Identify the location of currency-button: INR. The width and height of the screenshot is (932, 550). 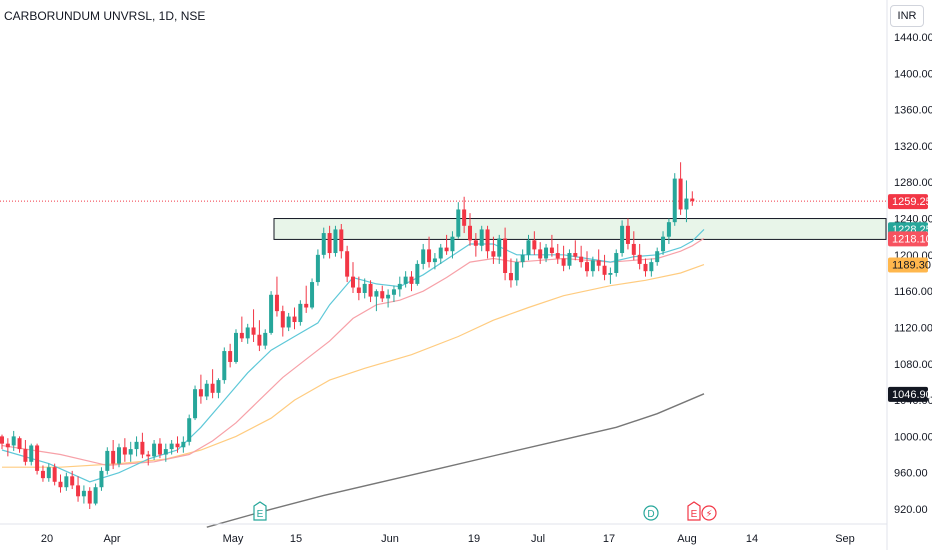
(907, 16).